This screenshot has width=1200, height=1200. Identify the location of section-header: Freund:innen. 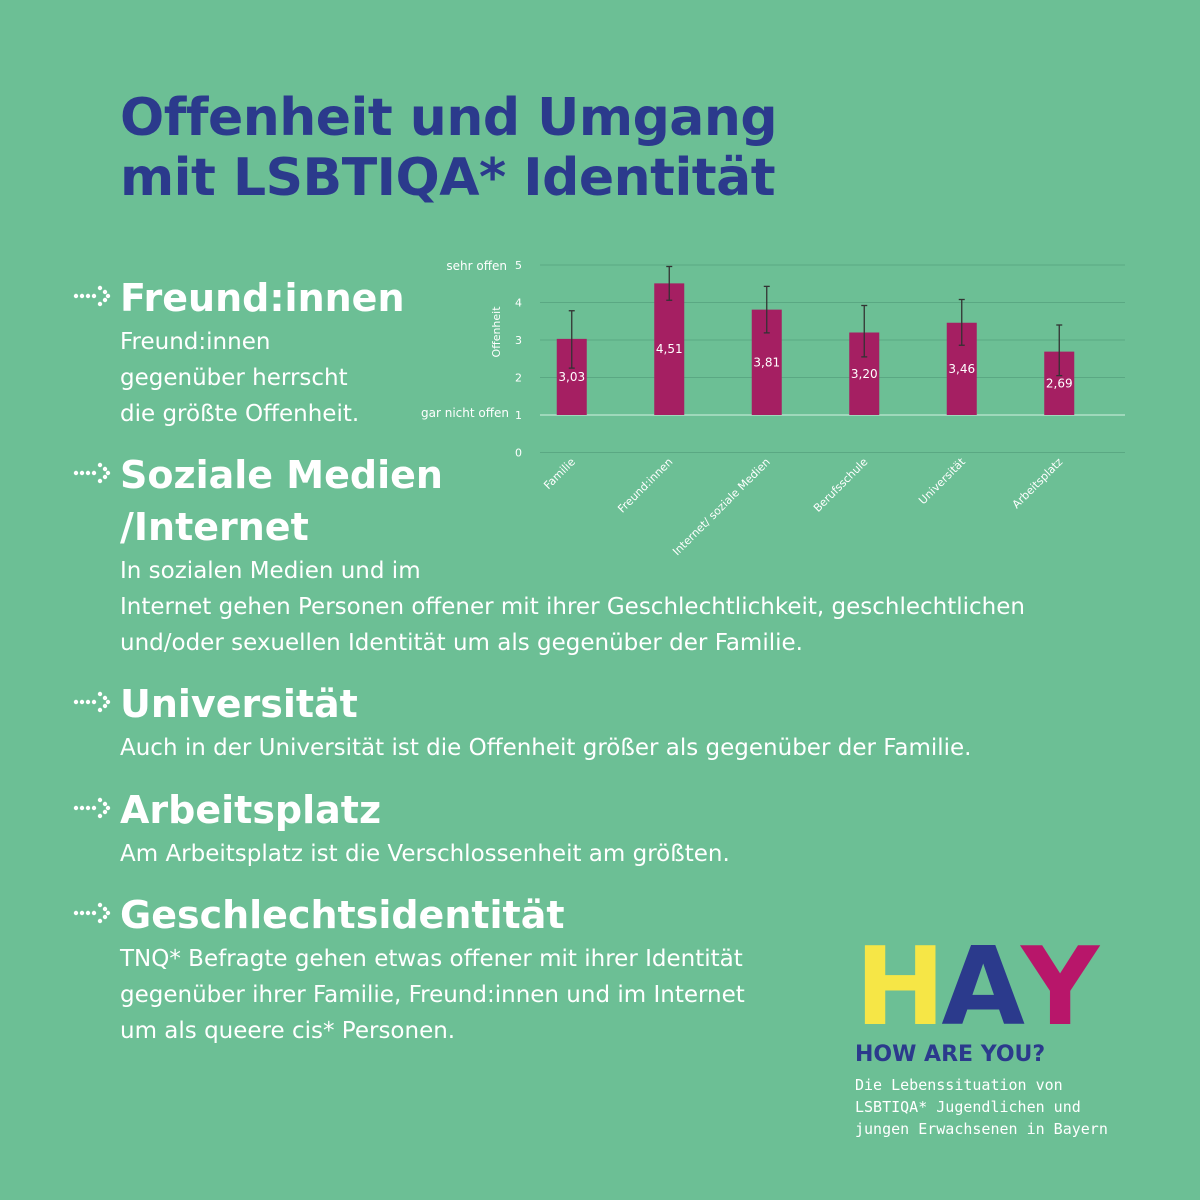
(238, 298).